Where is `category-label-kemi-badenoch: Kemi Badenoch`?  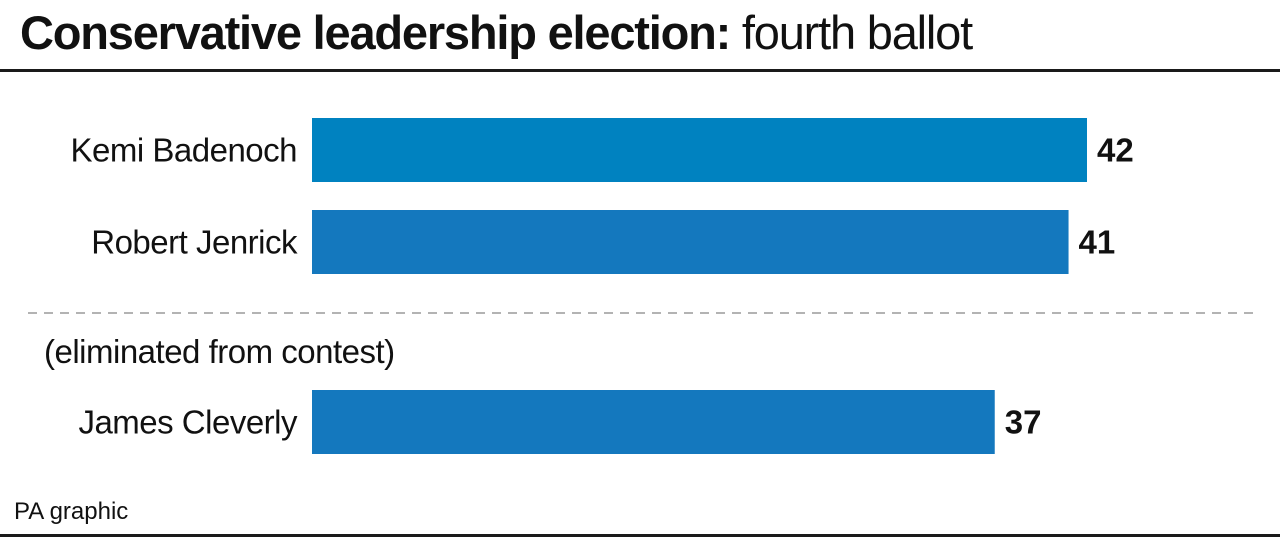 category-label-kemi-badenoch: Kemi Badenoch is located at coordinates (184, 150).